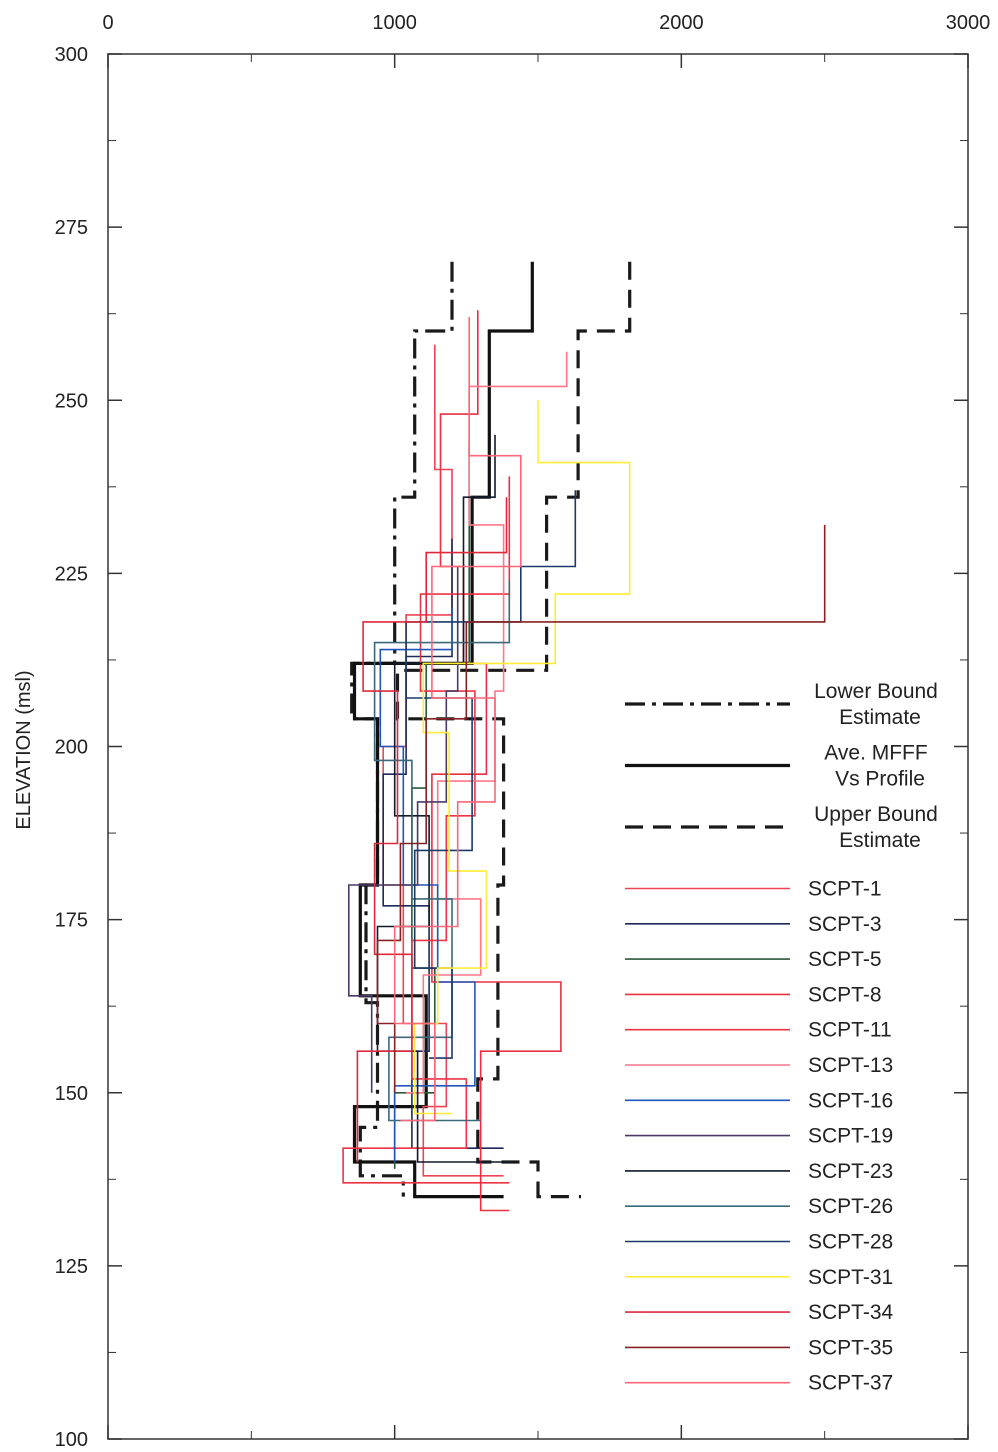  I want to click on legend-label-scpt-37: SCPT-37, so click(850, 1383).